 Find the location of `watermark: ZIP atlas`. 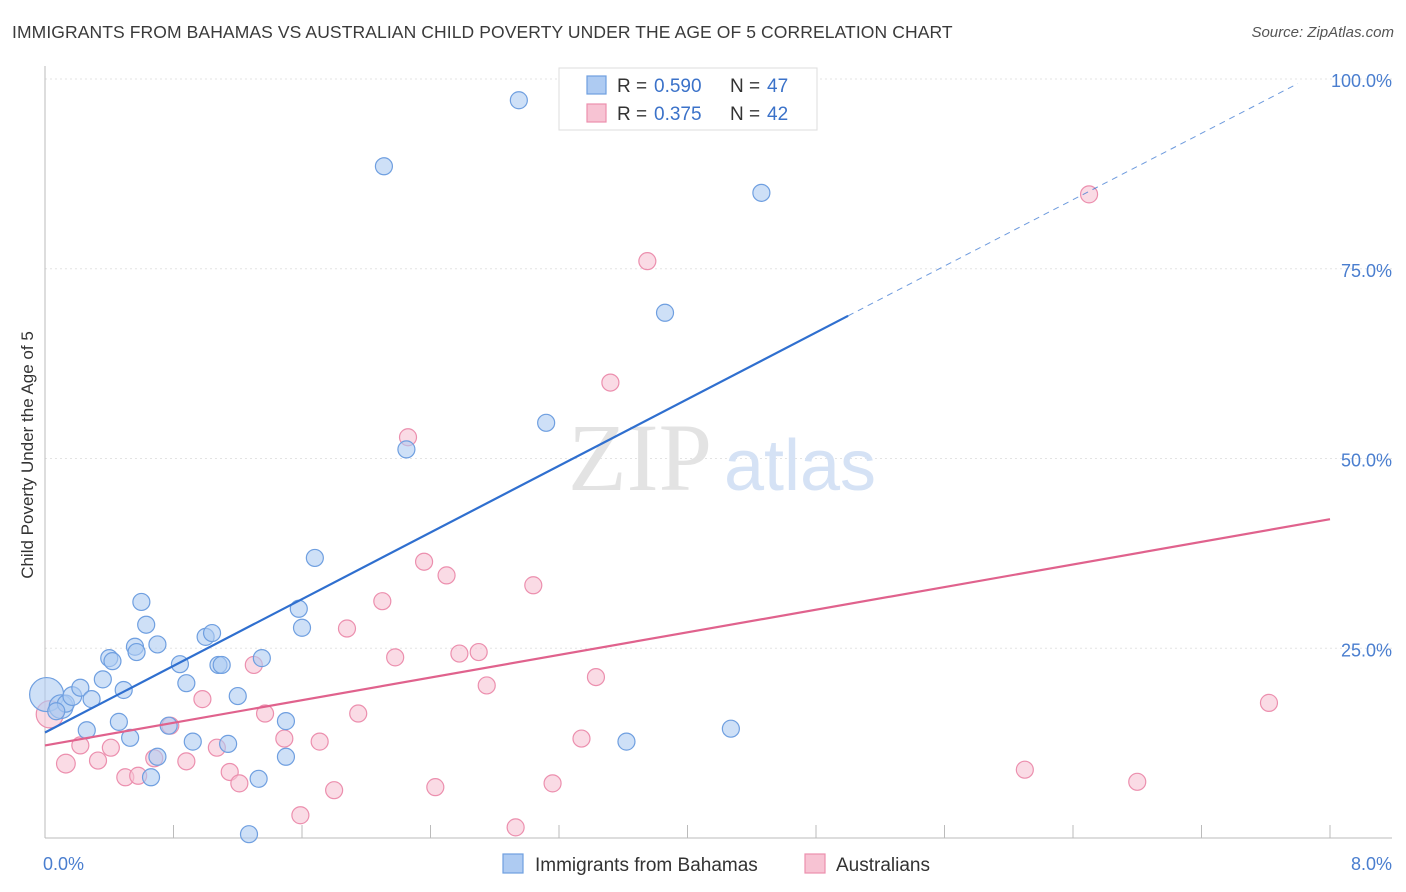

watermark: ZIP atlas is located at coordinates (722, 457).